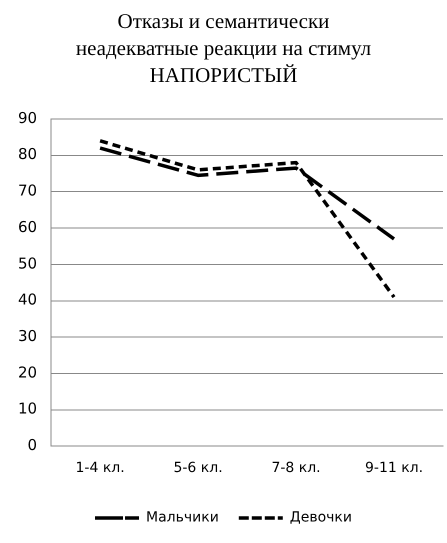  Describe the element at coordinates (28, 154) in the screenshot. I see `y-tick-label: 80` at that location.